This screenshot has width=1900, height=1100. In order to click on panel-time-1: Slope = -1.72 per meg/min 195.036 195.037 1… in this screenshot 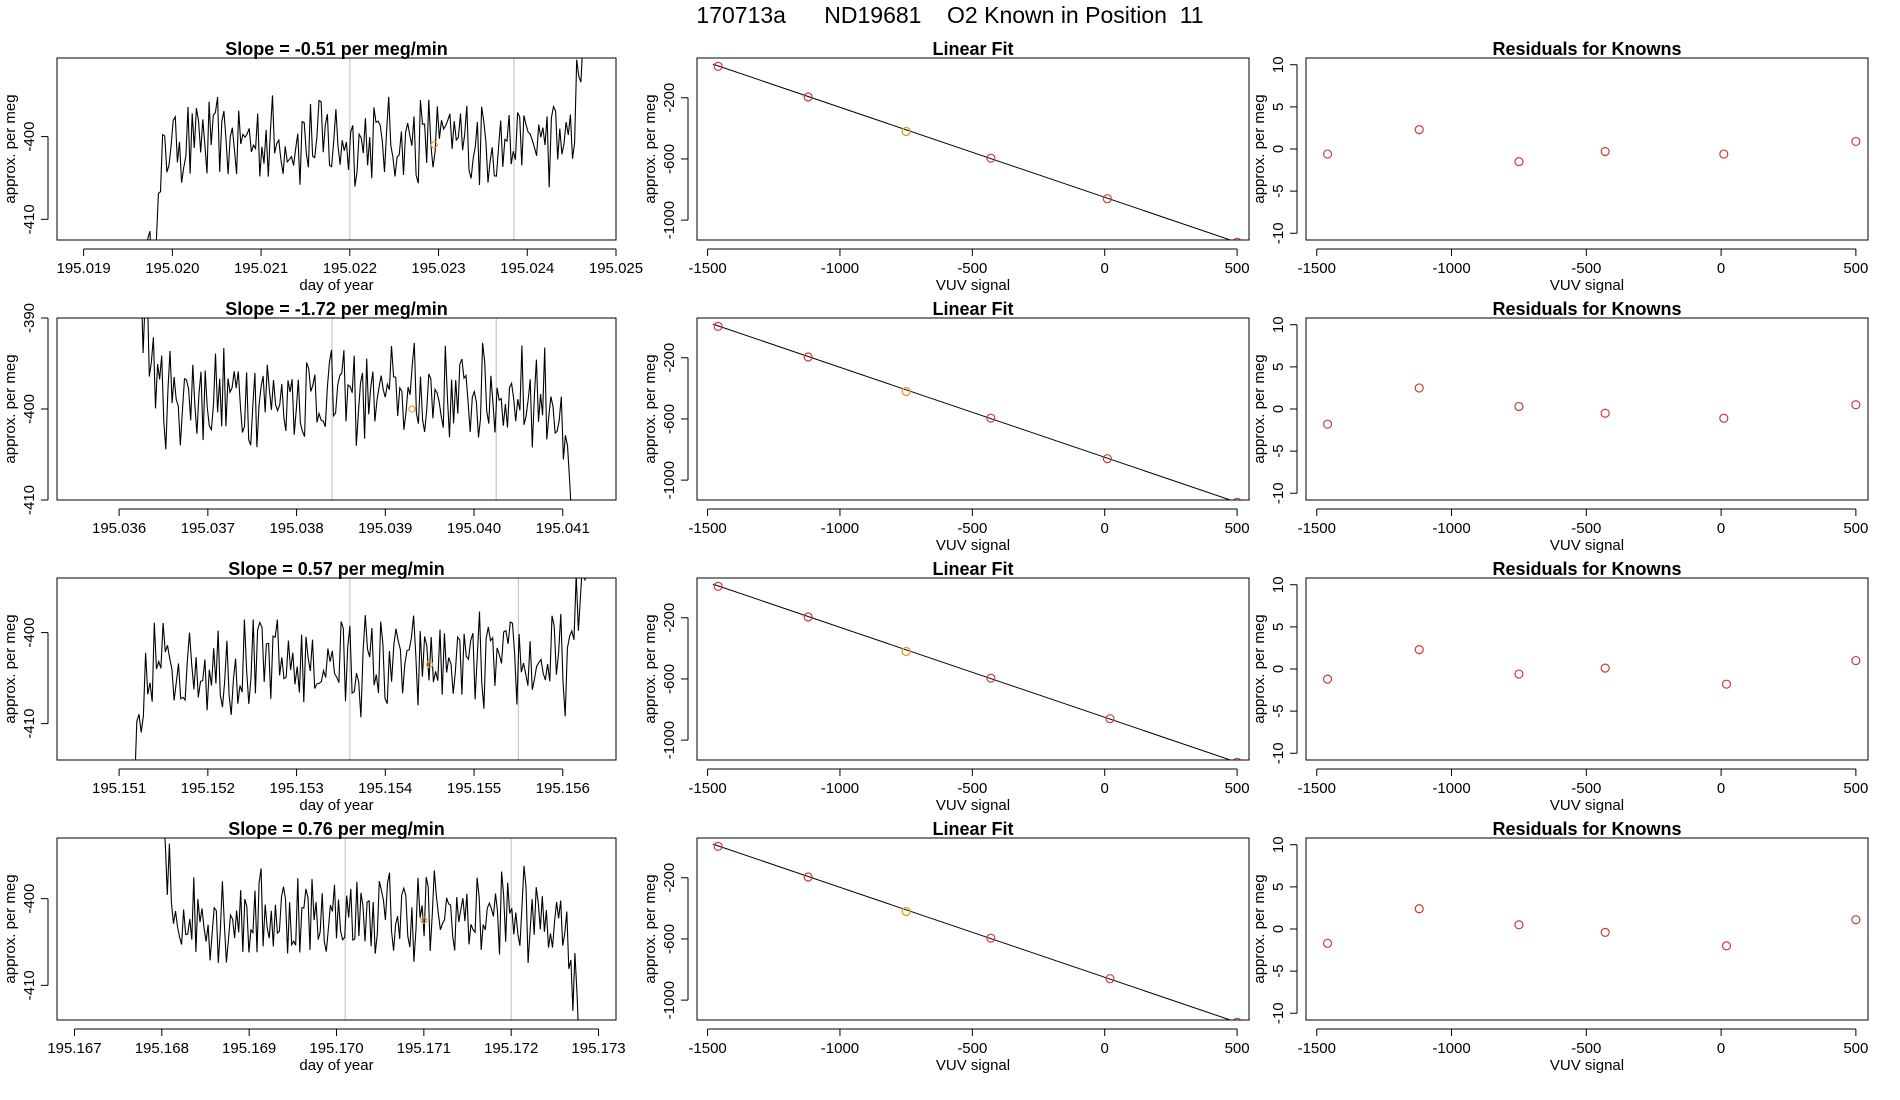, I will do `click(309, 418)`.